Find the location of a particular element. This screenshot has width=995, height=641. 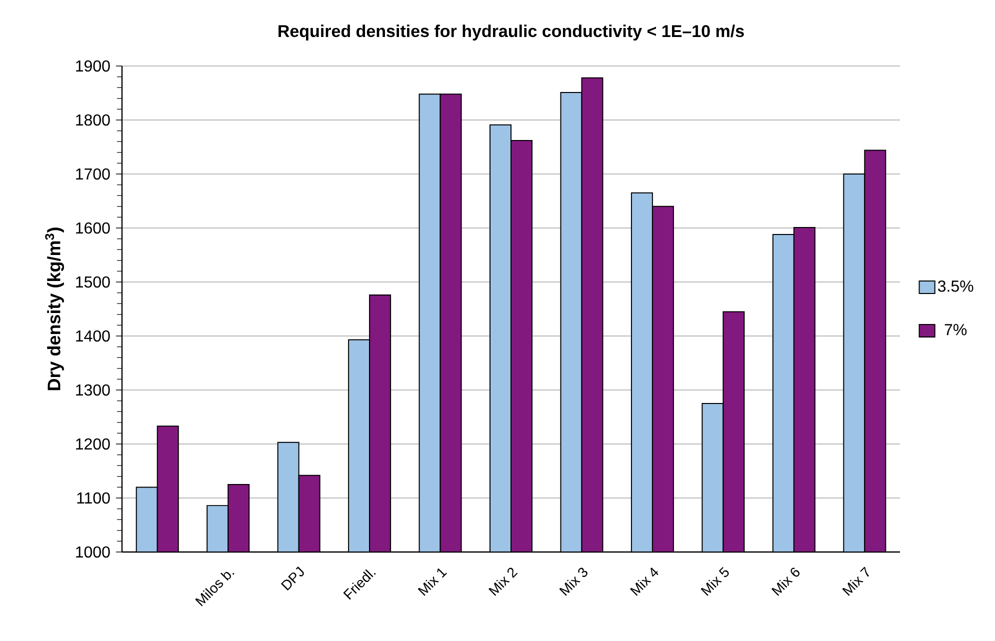

x-tick-label: Mix 1 is located at coordinates (432, 582).